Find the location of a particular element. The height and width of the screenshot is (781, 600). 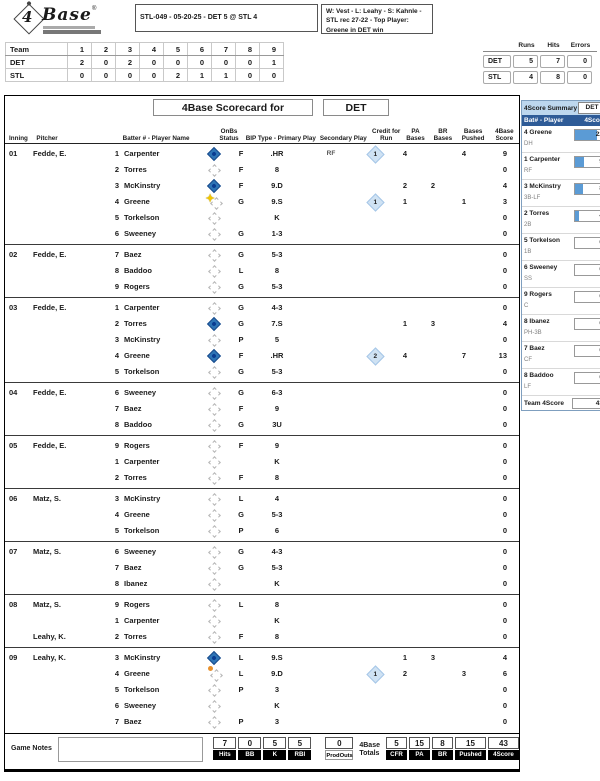

scorecard-title: 4Base Scorecard for is located at coordinates (233, 107).